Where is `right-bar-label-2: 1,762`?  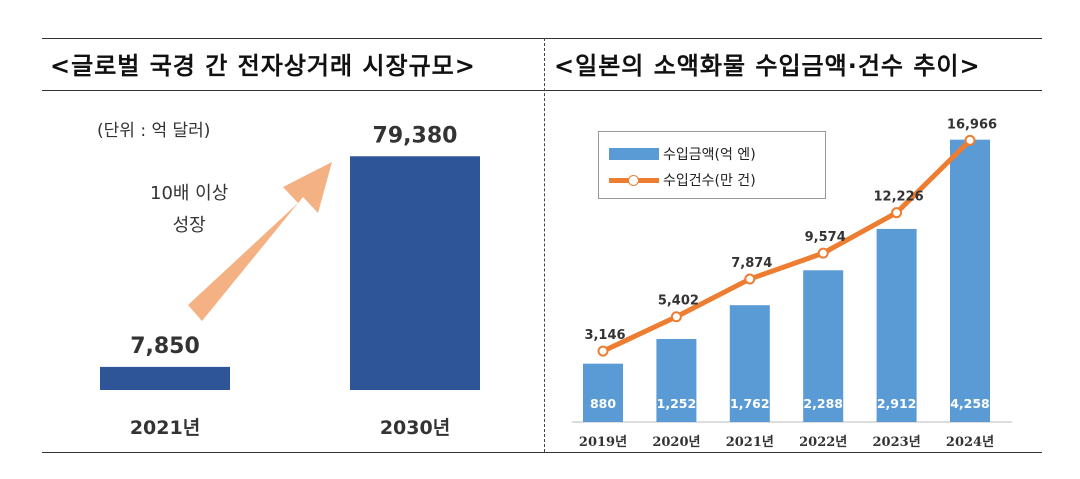
right-bar-label-2: 1,762 is located at coordinates (750, 403).